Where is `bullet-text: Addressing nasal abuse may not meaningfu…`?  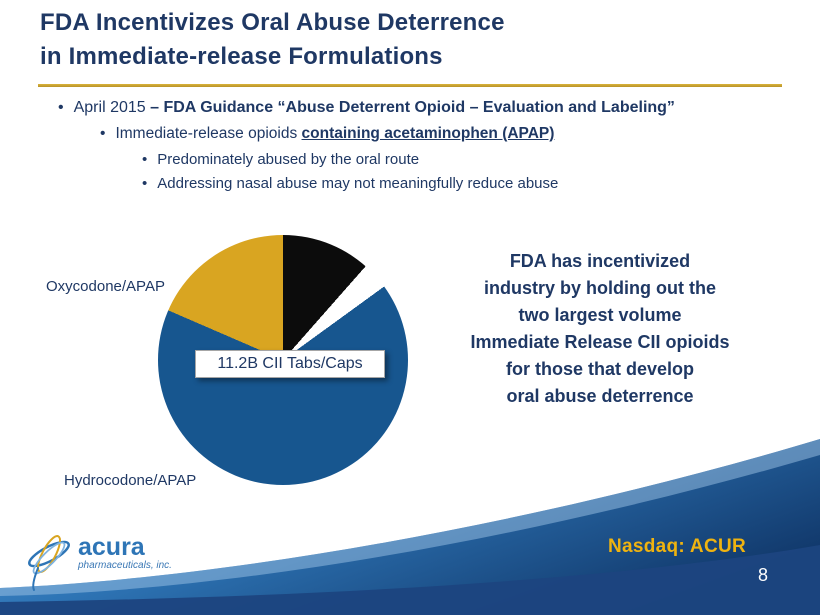
bullet-text: Addressing nasal abuse may not meaningfu… is located at coordinates (358, 183).